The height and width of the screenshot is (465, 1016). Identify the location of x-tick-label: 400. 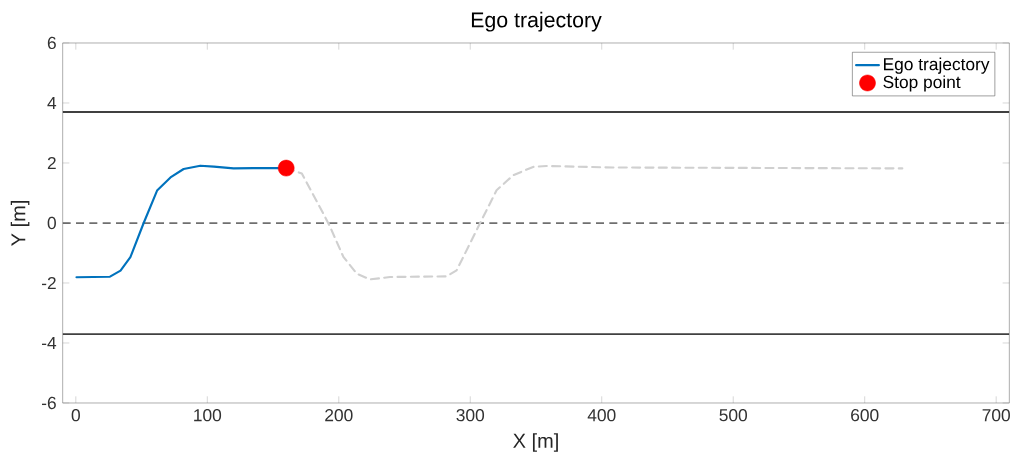
(601, 415).